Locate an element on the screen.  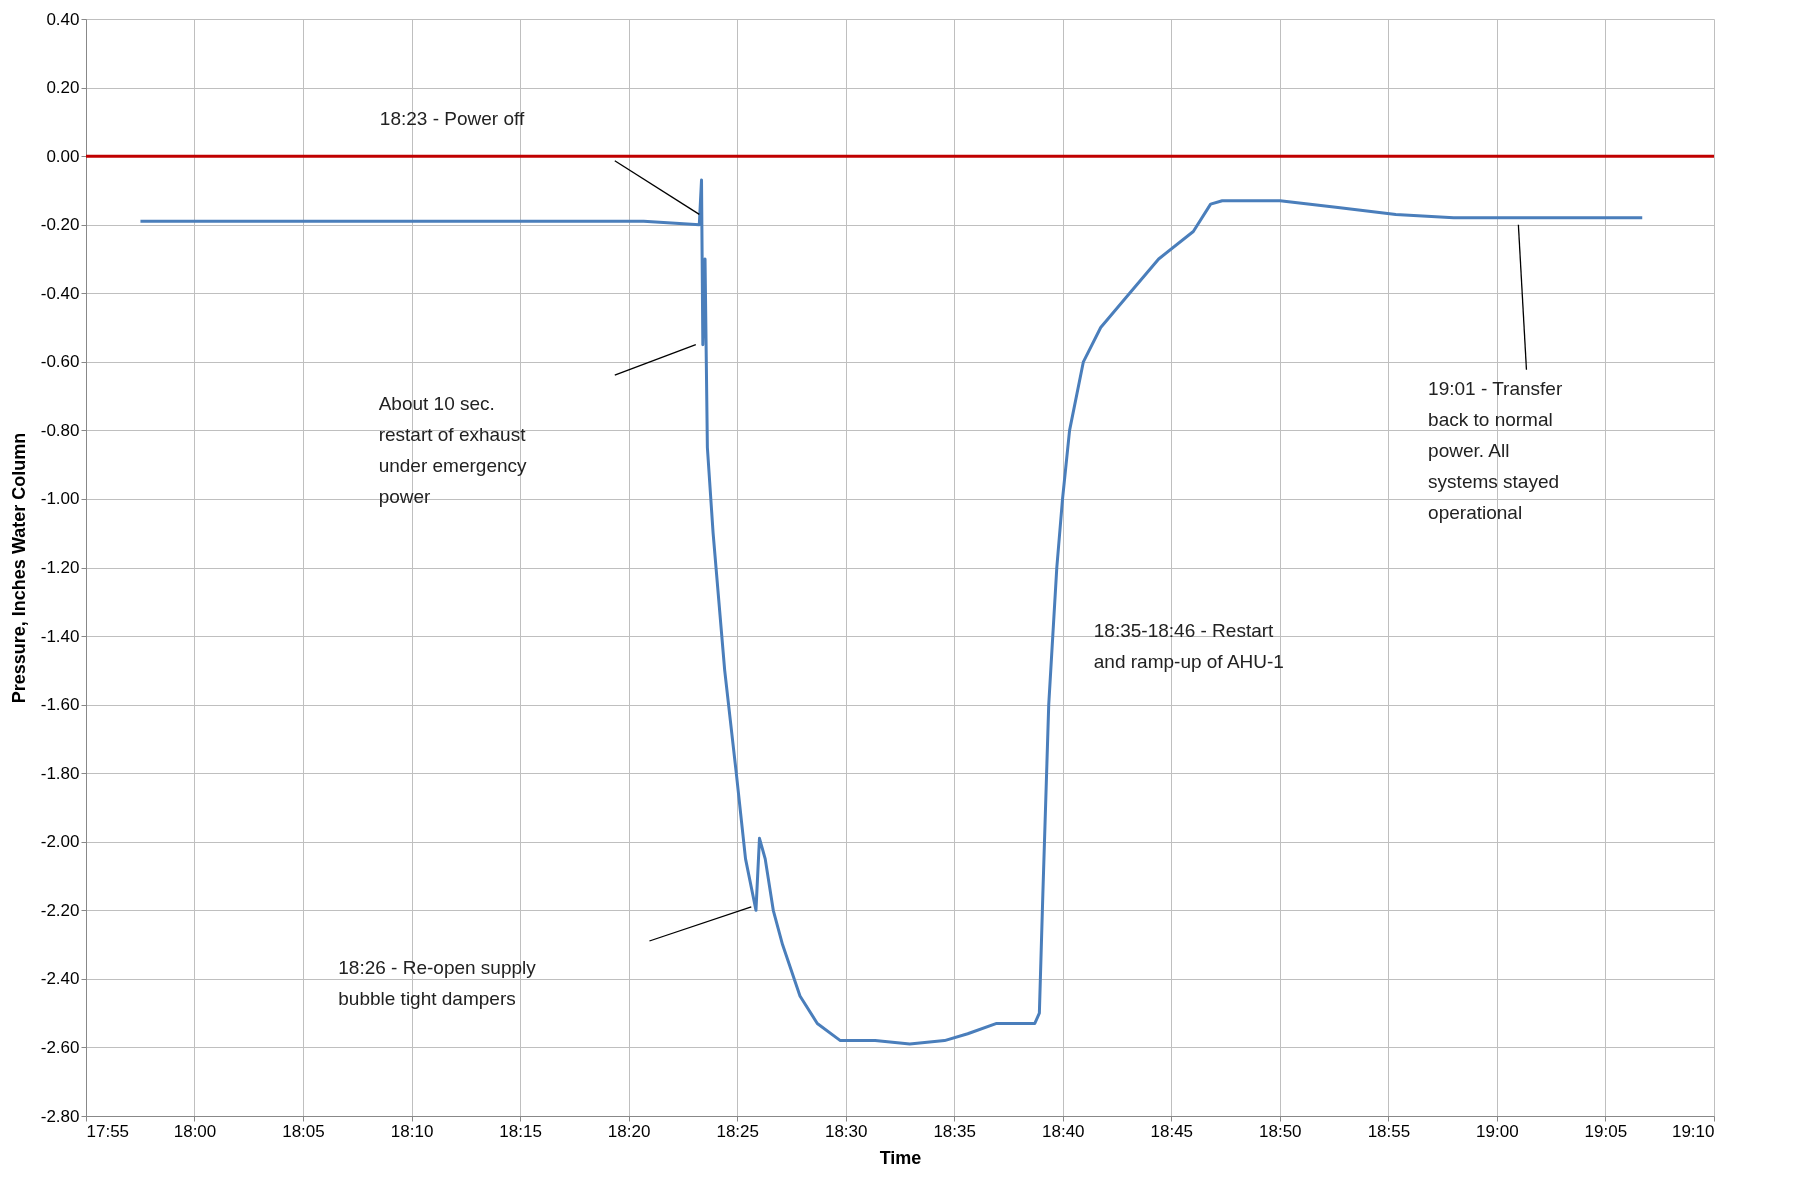
y-tick-label: -2.20 is located at coordinates (60, 910).